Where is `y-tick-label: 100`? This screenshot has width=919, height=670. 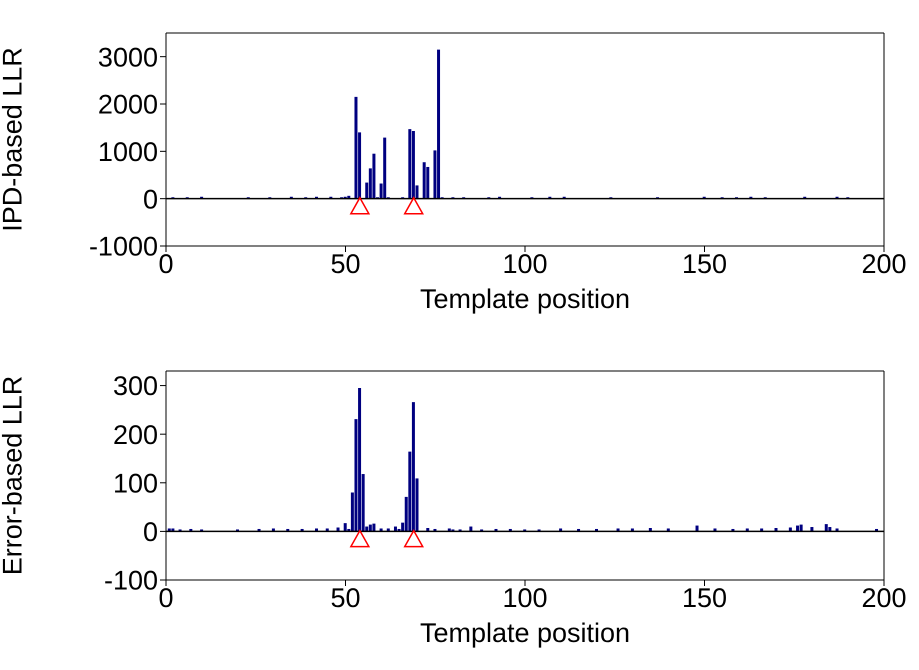 y-tick-label: 100 is located at coordinates (135, 483).